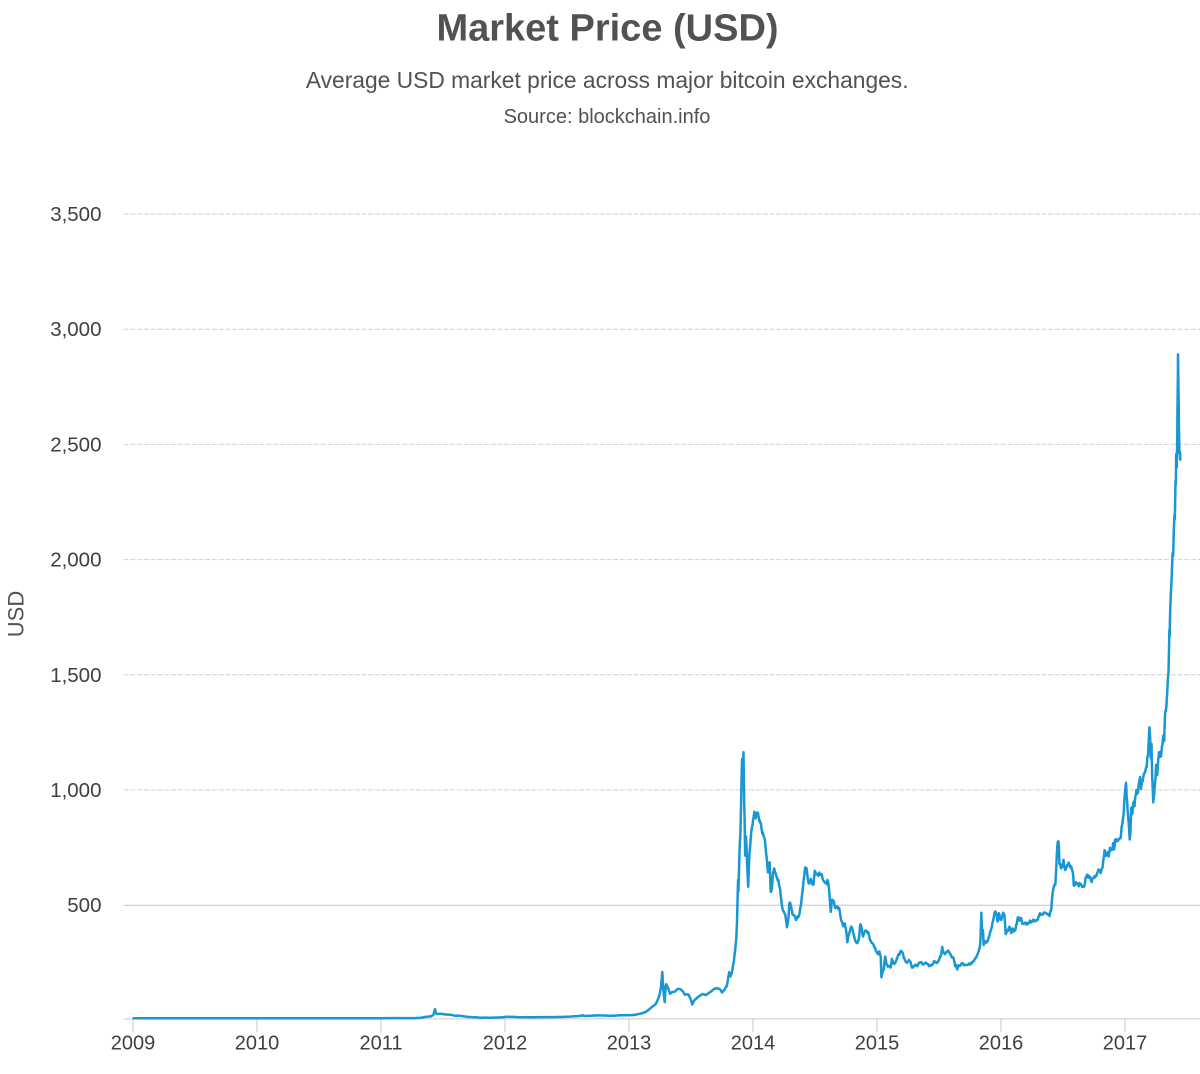 Image resolution: width=1200 pixels, height=1074 pixels. What do you see at coordinates (607, 117) in the screenshot?
I see `svg-text: Source: blockchain.info` at bounding box center [607, 117].